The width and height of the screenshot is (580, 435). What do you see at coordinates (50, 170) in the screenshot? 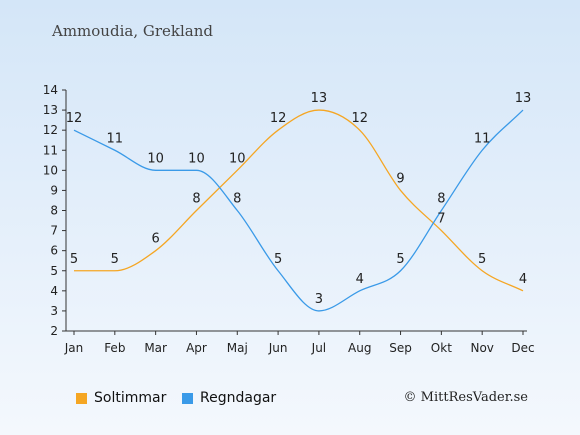
I see `y-tick-label: 10` at bounding box center [50, 170].